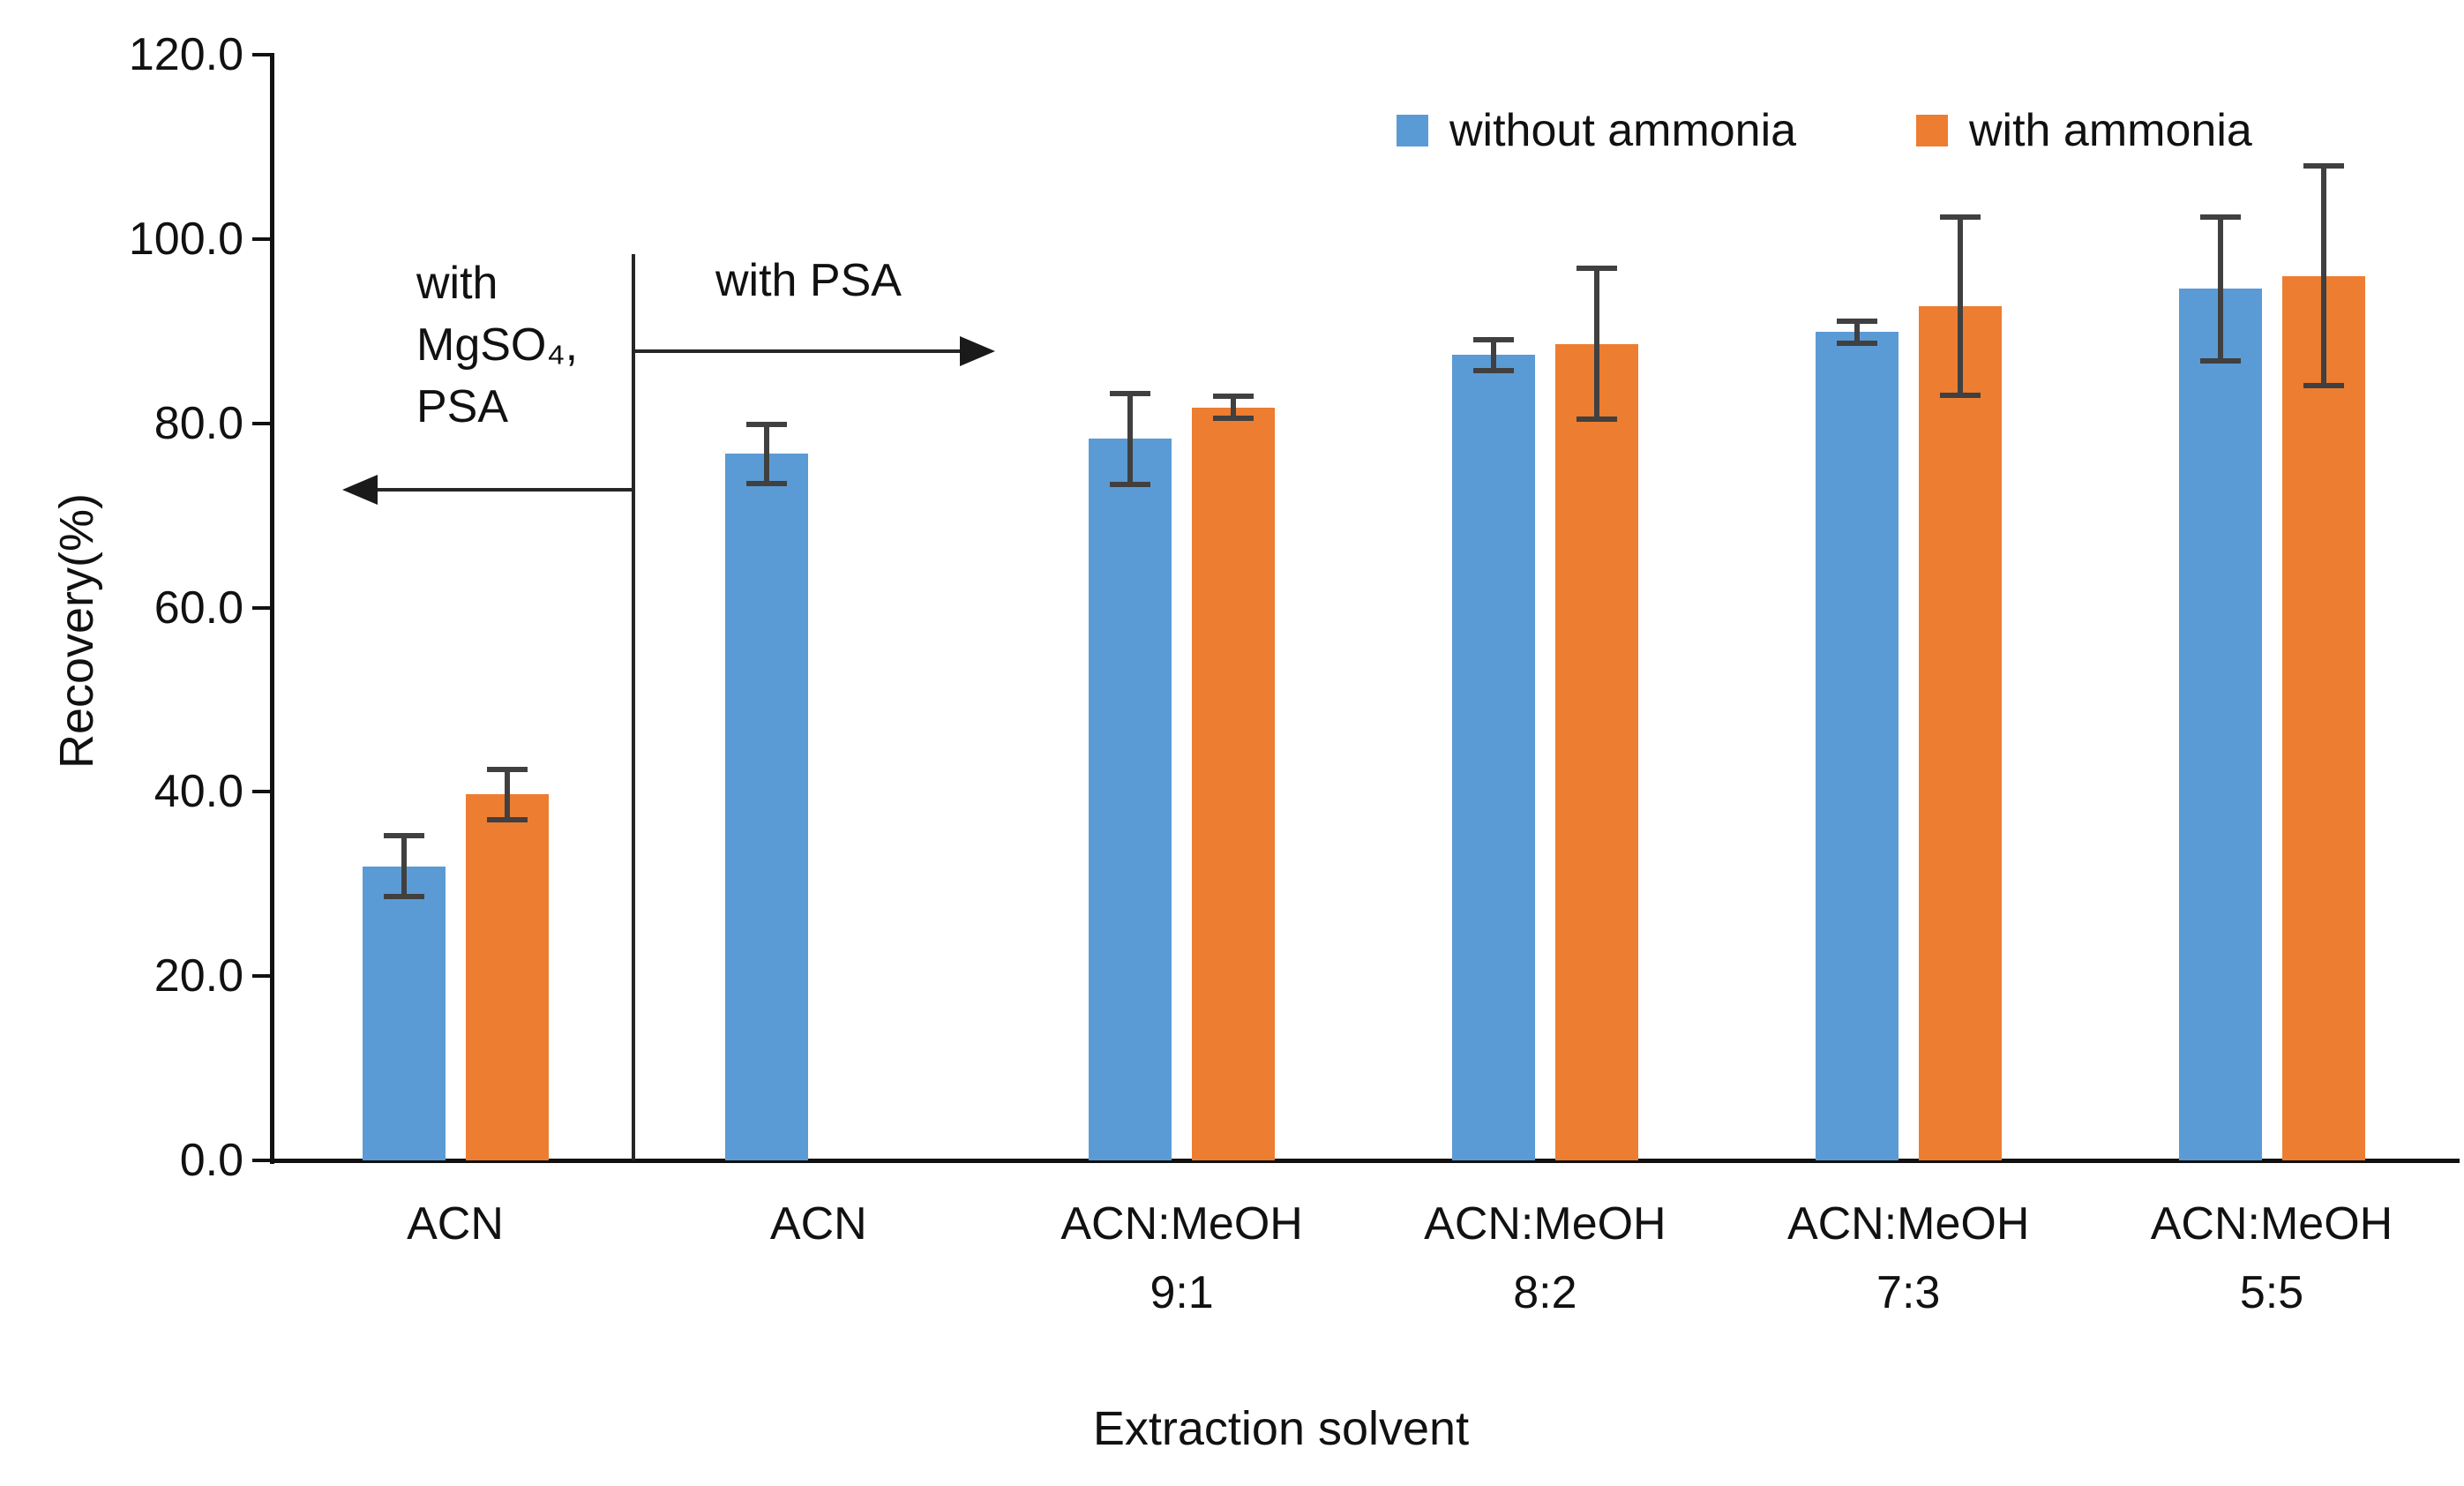 The height and width of the screenshot is (1486, 2464). What do you see at coordinates (2220, 724) in the screenshot?
I see `bar-without-ammonia-cat5` at bounding box center [2220, 724].